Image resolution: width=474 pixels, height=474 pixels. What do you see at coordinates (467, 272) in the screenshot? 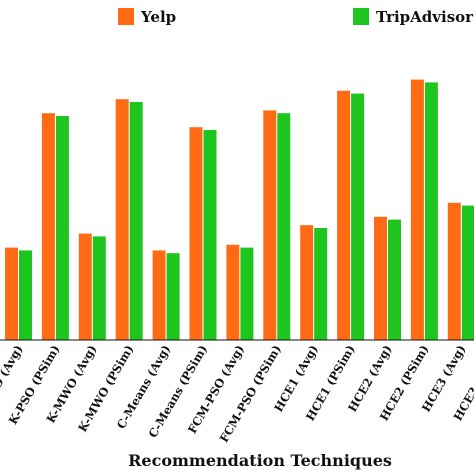
I see `bar-tripadvisor-hce3-avg` at bounding box center [467, 272].